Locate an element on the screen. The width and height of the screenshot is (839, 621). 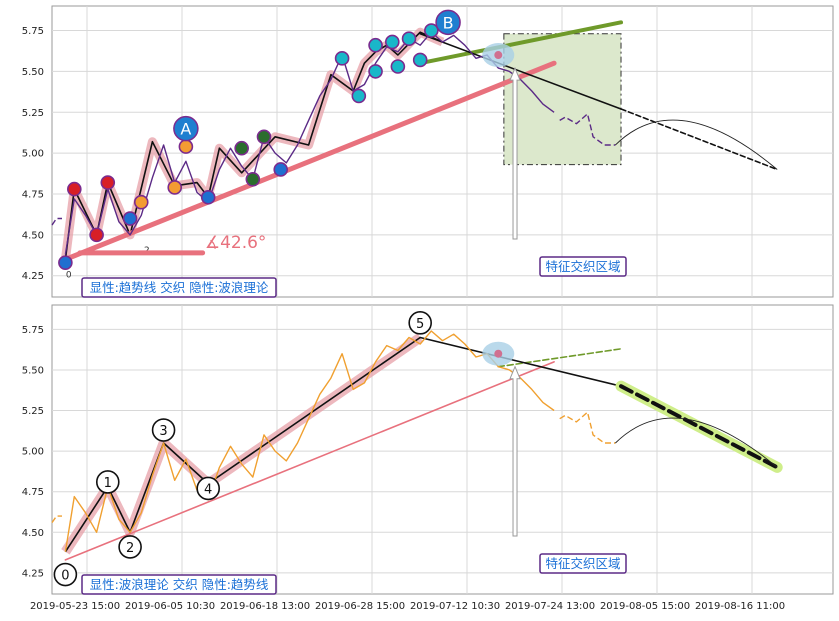
wave-label-5: 5 is located at coordinates (420, 324).